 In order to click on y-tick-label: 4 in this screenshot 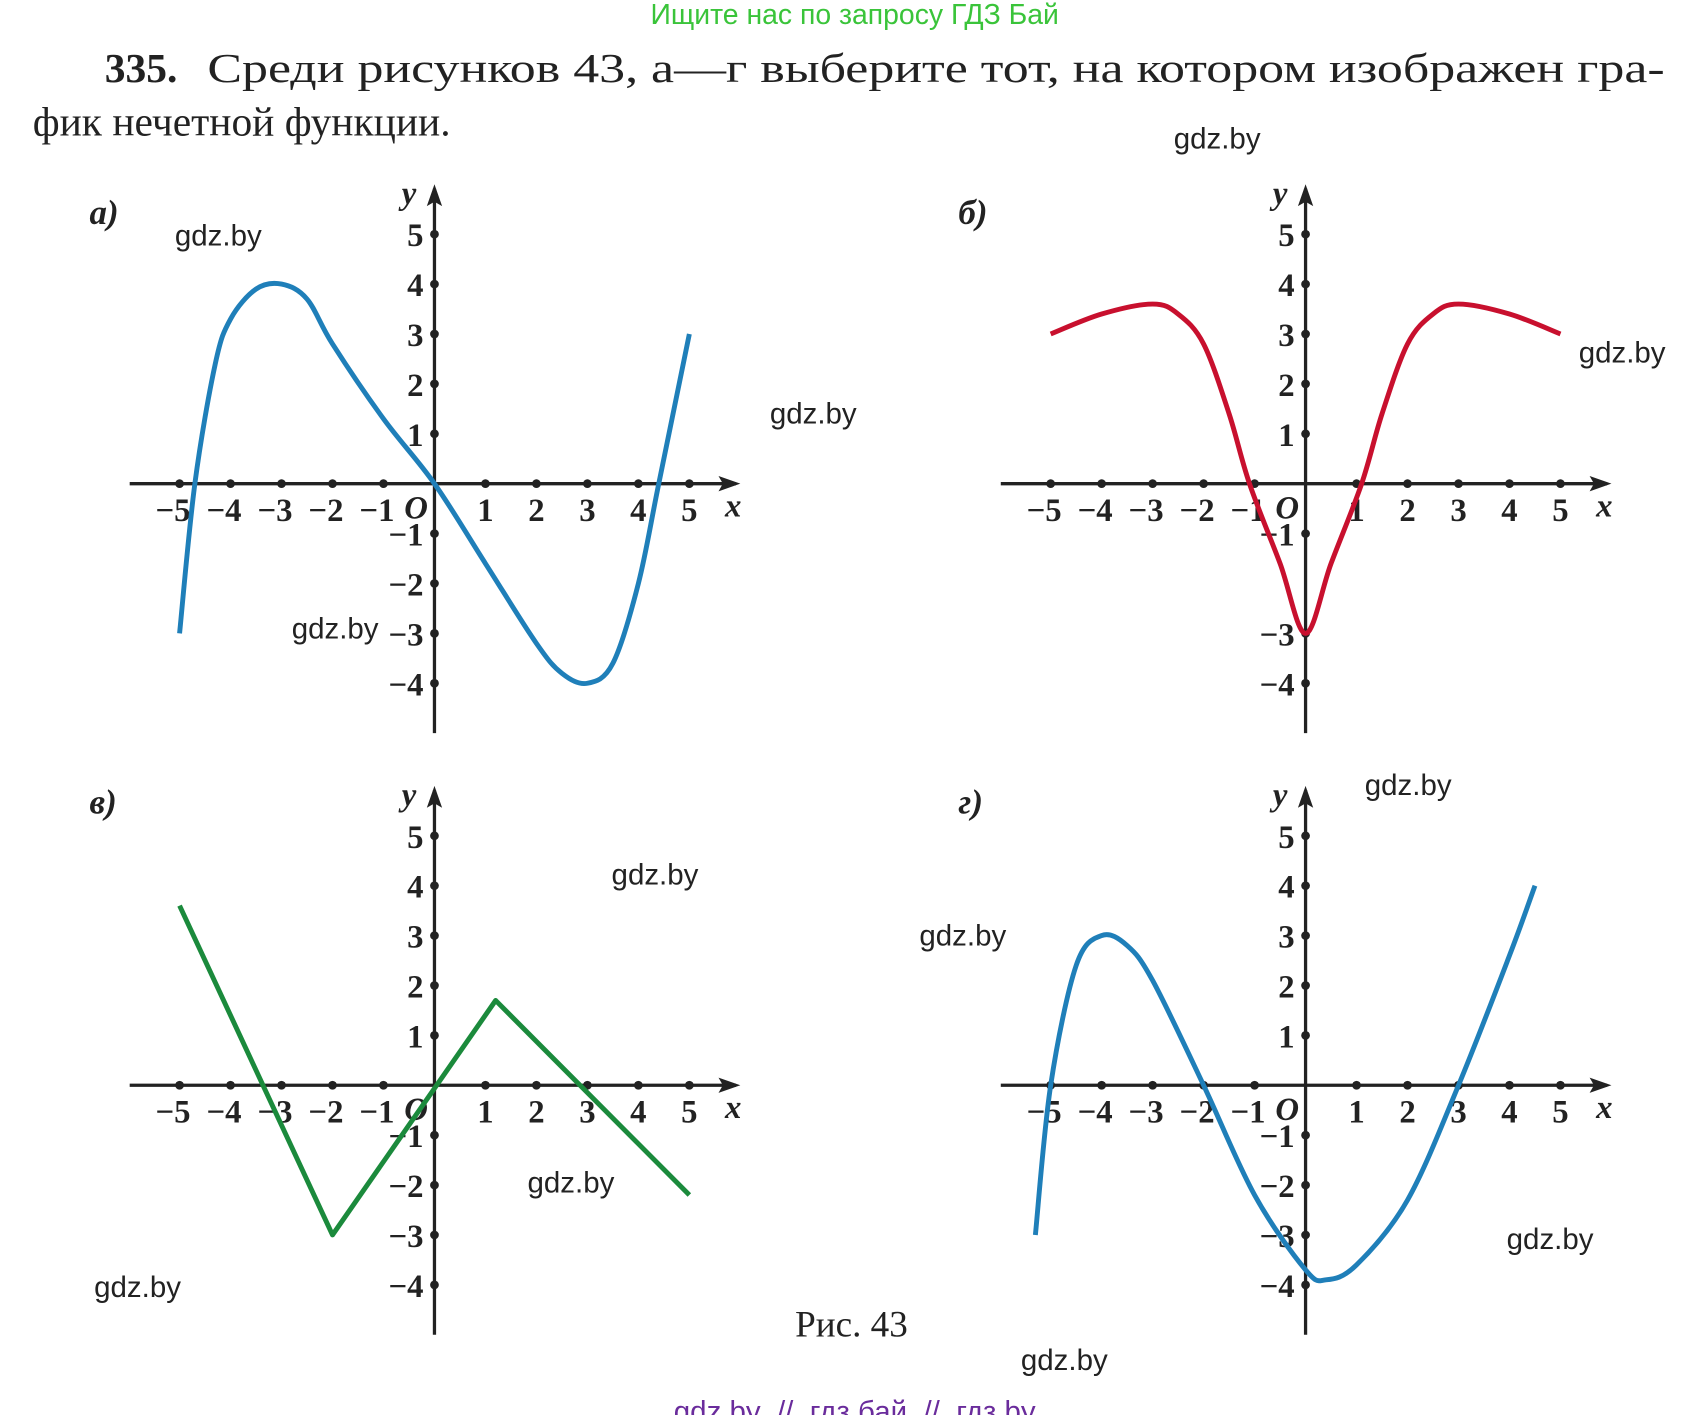, I will do `click(1286, 888)`.